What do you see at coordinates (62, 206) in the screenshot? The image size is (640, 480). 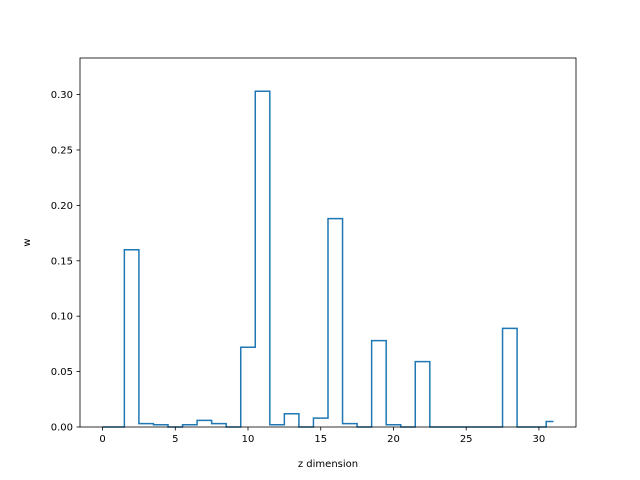 I see `y-tick-label: 0.20` at bounding box center [62, 206].